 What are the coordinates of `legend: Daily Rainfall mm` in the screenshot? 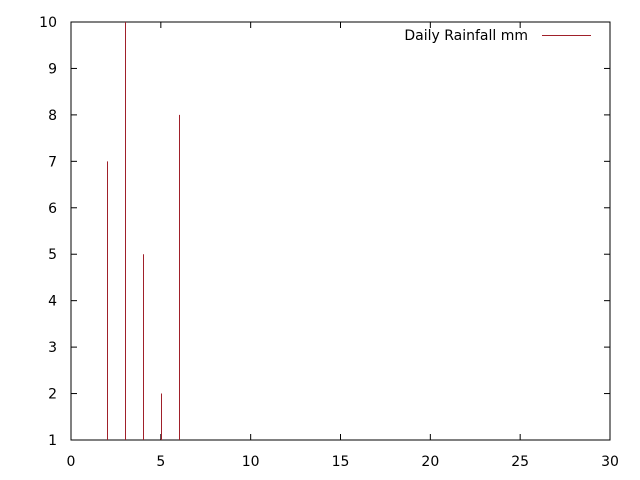 It's located at (497, 36).